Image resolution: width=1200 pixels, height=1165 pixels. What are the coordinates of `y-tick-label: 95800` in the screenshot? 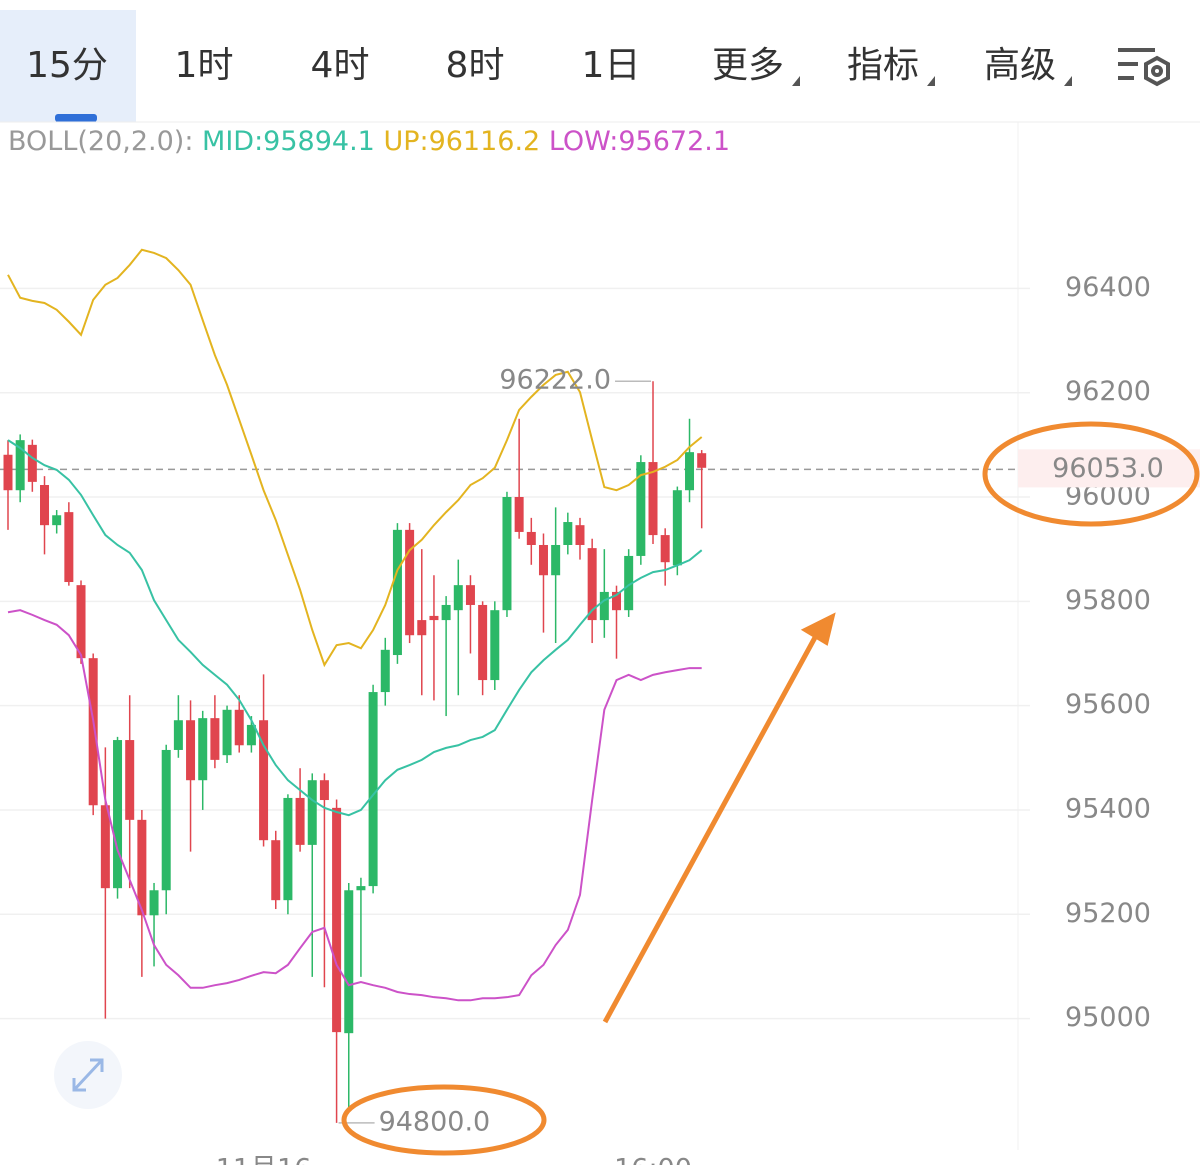 It's located at (1108, 600).